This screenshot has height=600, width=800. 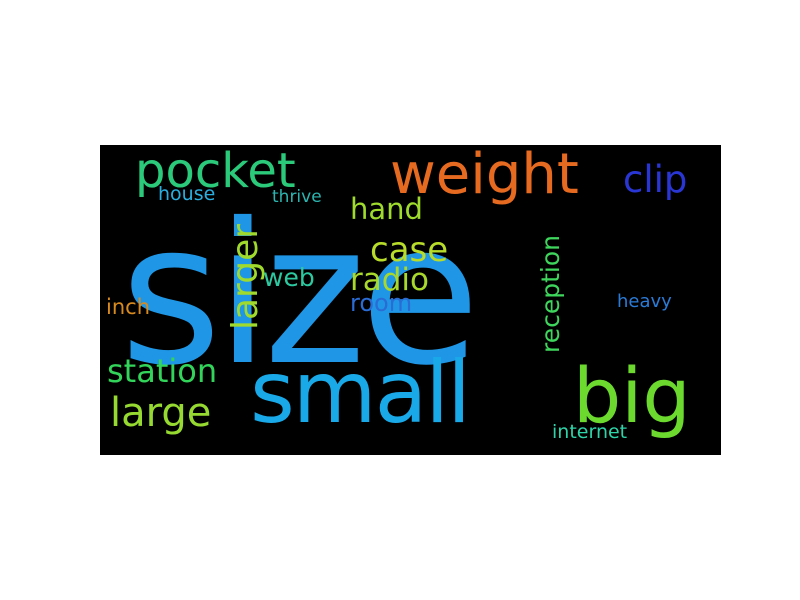 I want to click on word-clip: clip, so click(x=655, y=179).